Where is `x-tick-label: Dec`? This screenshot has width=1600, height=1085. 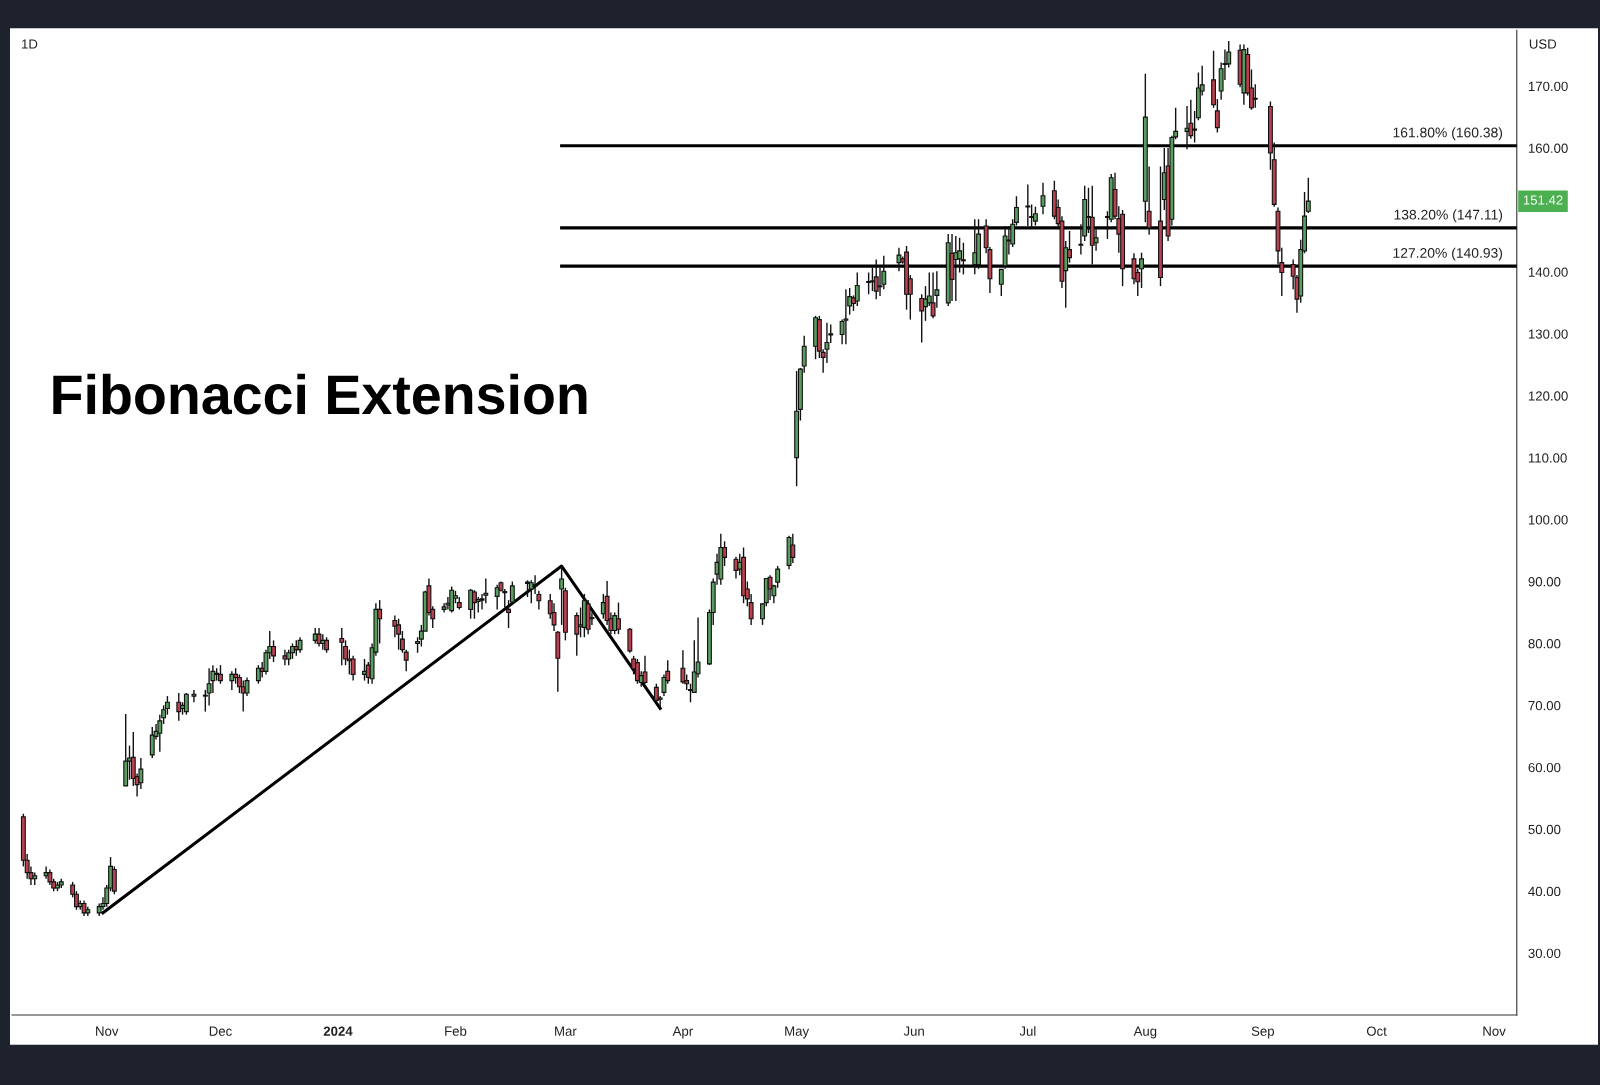 x-tick-label: Dec is located at coordinates (220, 1031).